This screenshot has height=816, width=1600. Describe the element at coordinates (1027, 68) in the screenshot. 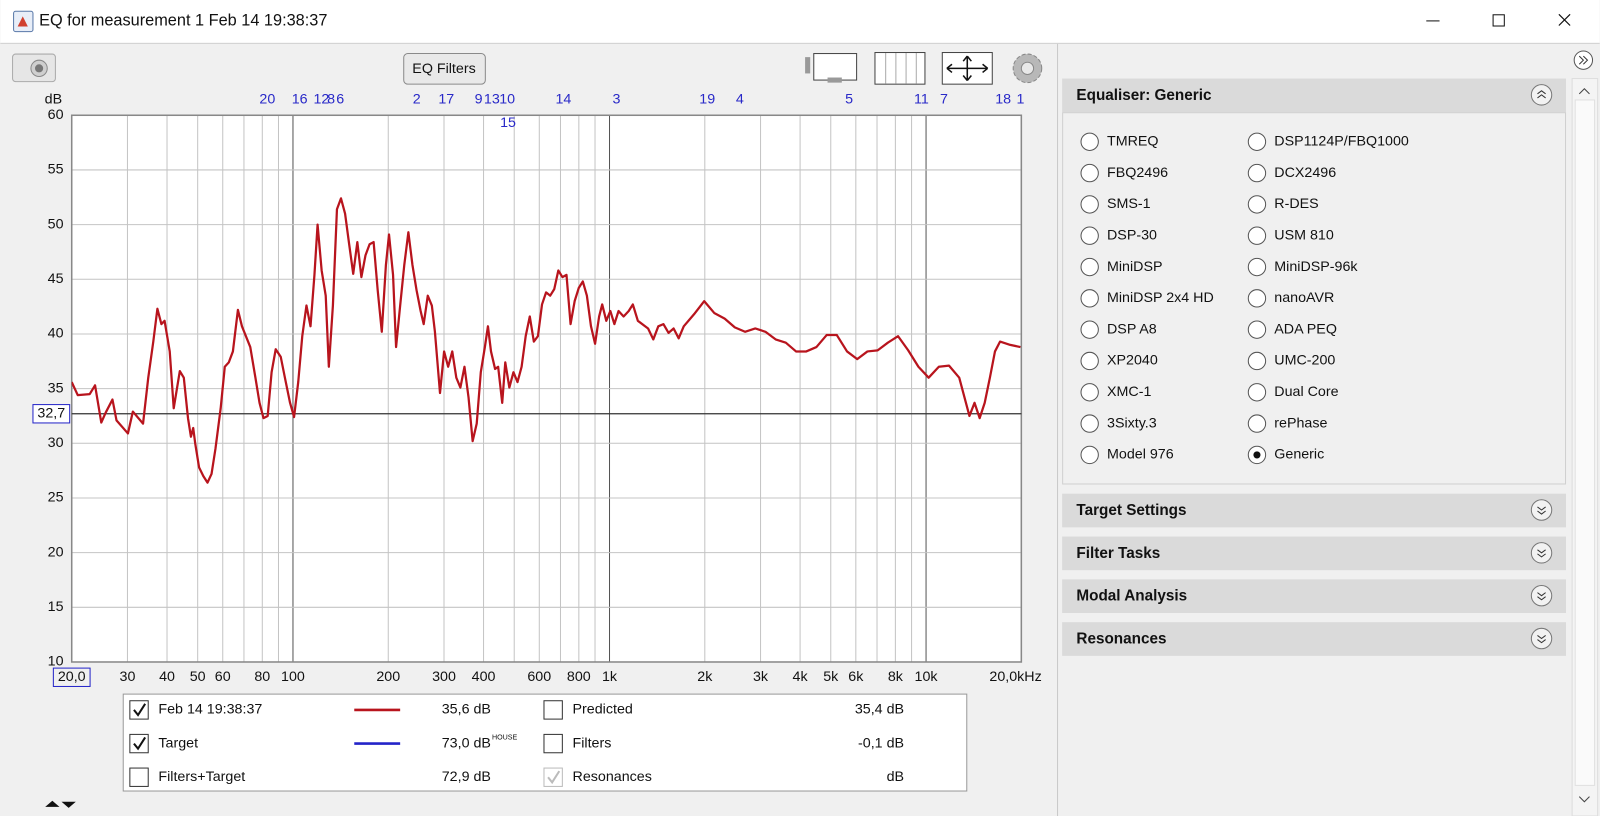

I see `settings-button` at that location.